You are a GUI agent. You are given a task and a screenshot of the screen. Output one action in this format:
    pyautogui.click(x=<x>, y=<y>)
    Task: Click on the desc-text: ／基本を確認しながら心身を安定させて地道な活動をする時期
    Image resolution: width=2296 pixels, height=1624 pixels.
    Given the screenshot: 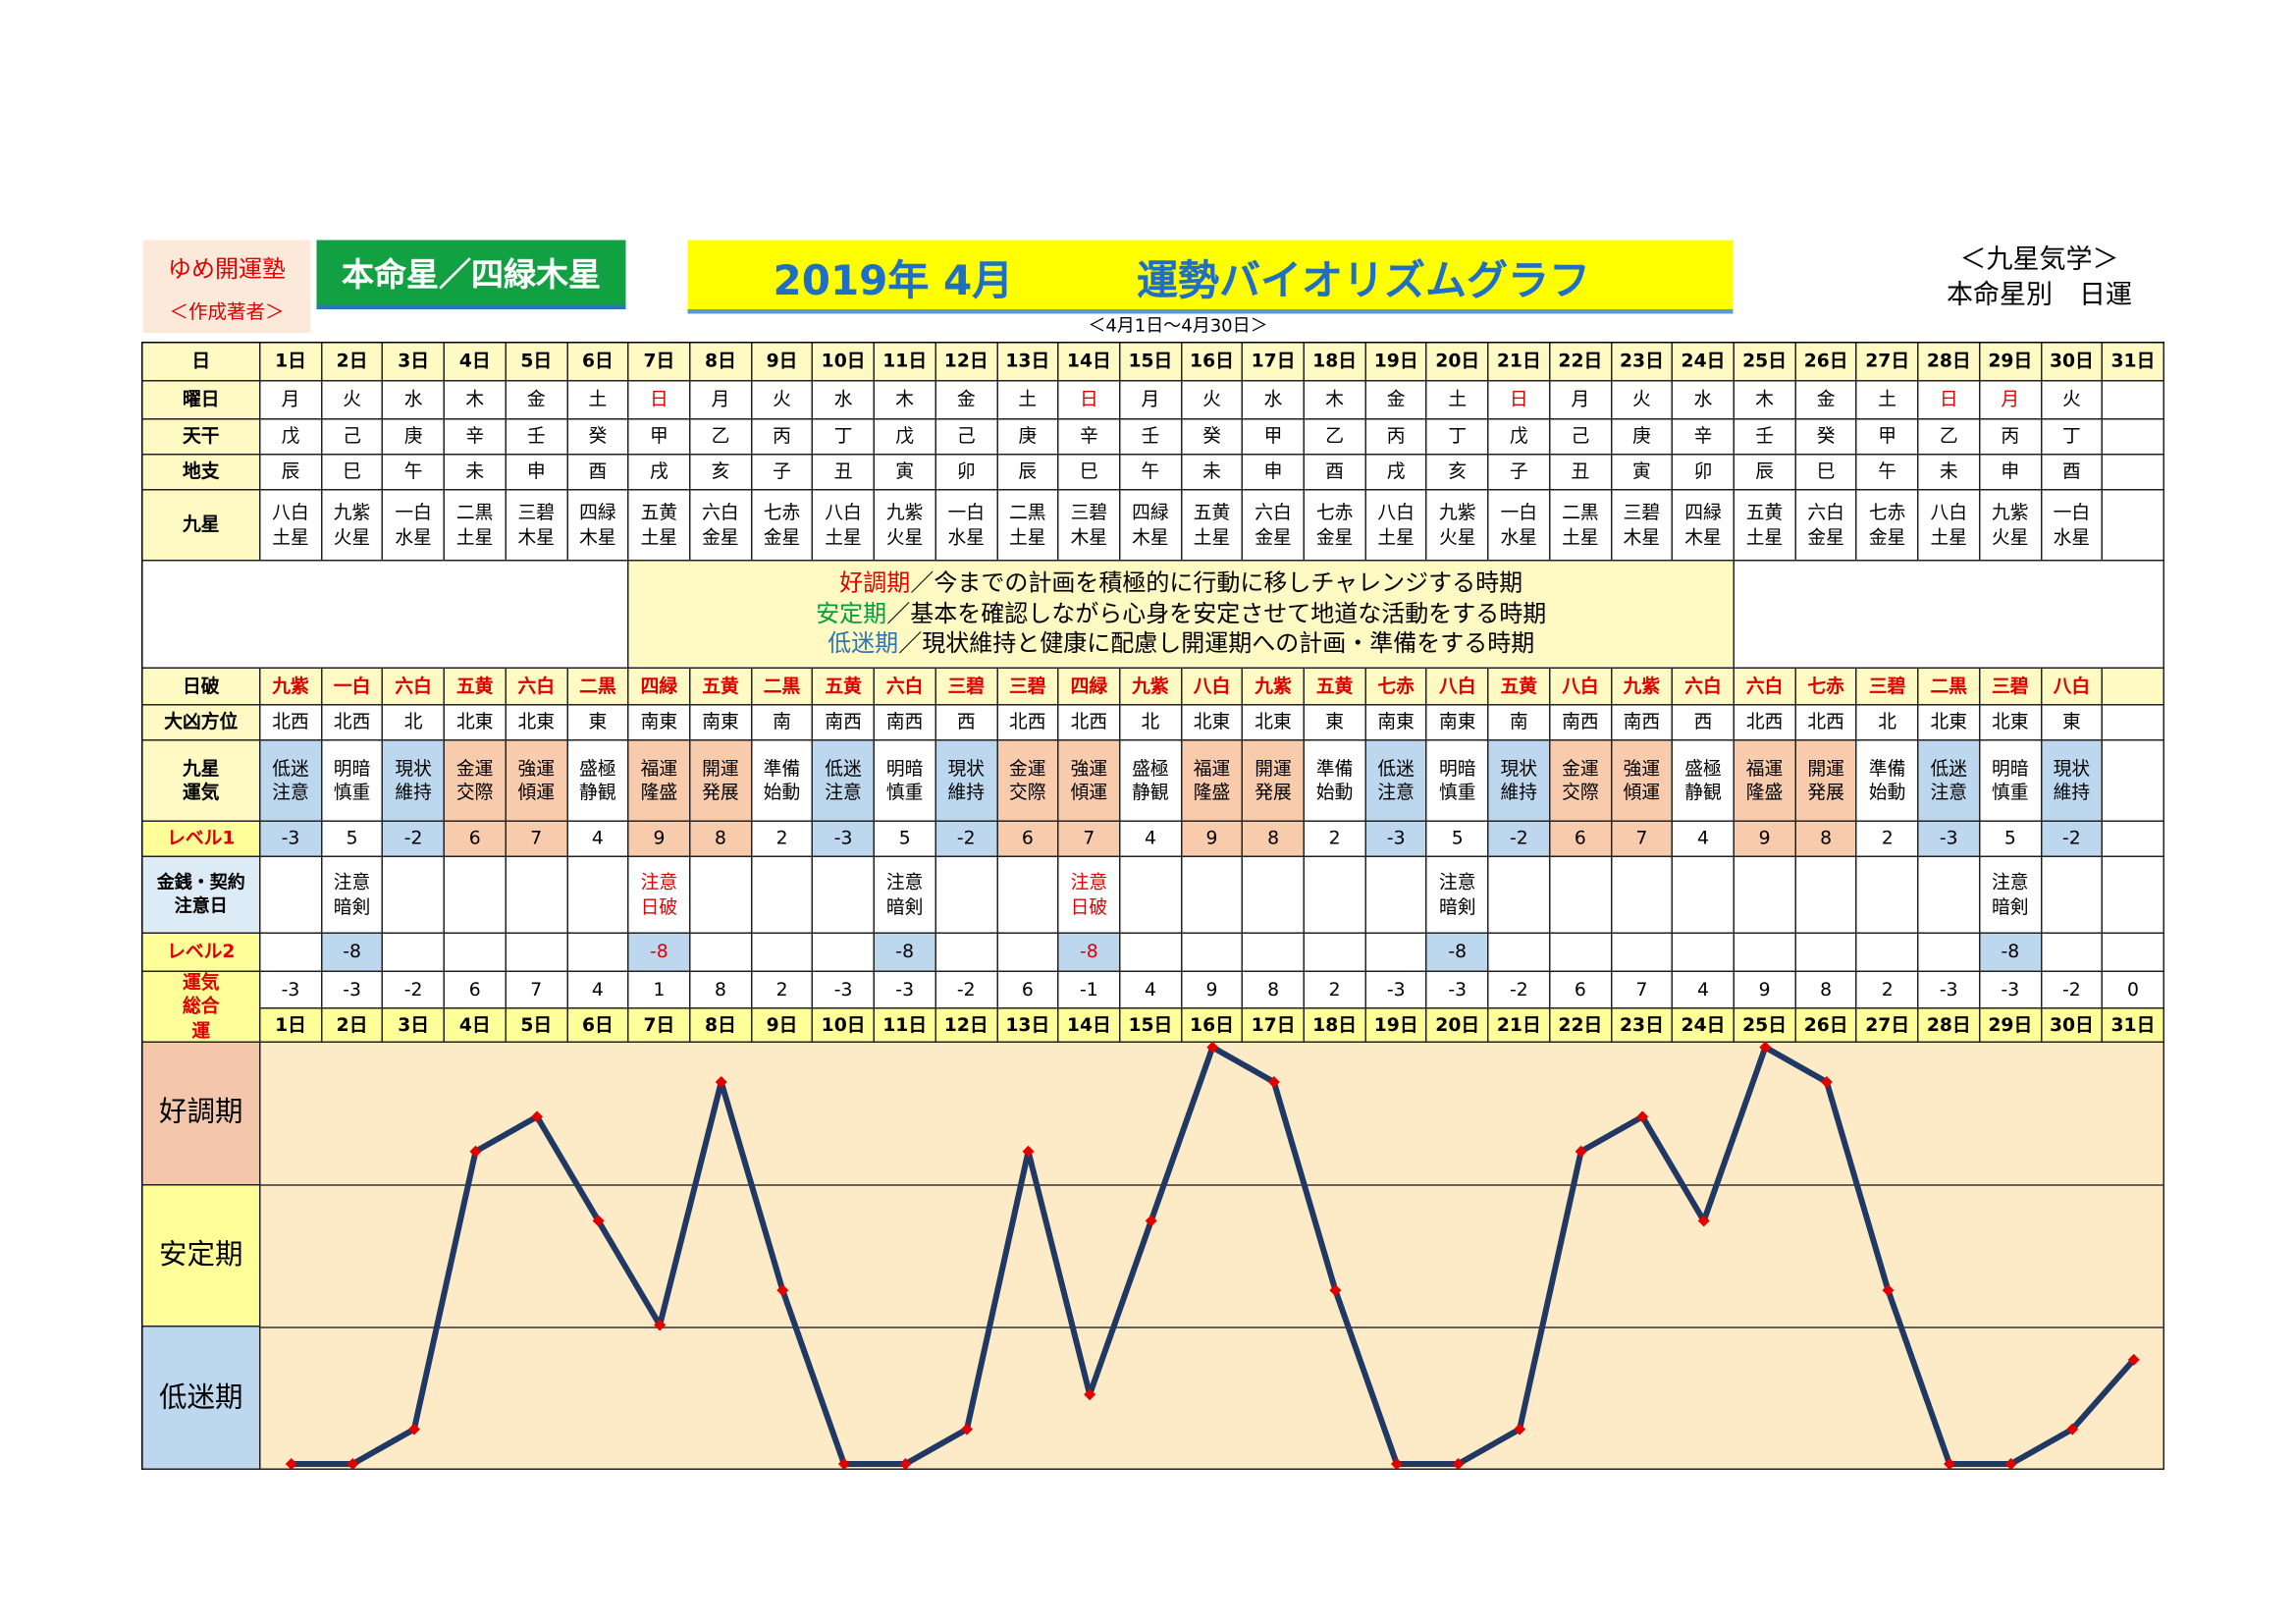 What is the action you would take?
    pyautogui.click(x=1216, y=612)
    